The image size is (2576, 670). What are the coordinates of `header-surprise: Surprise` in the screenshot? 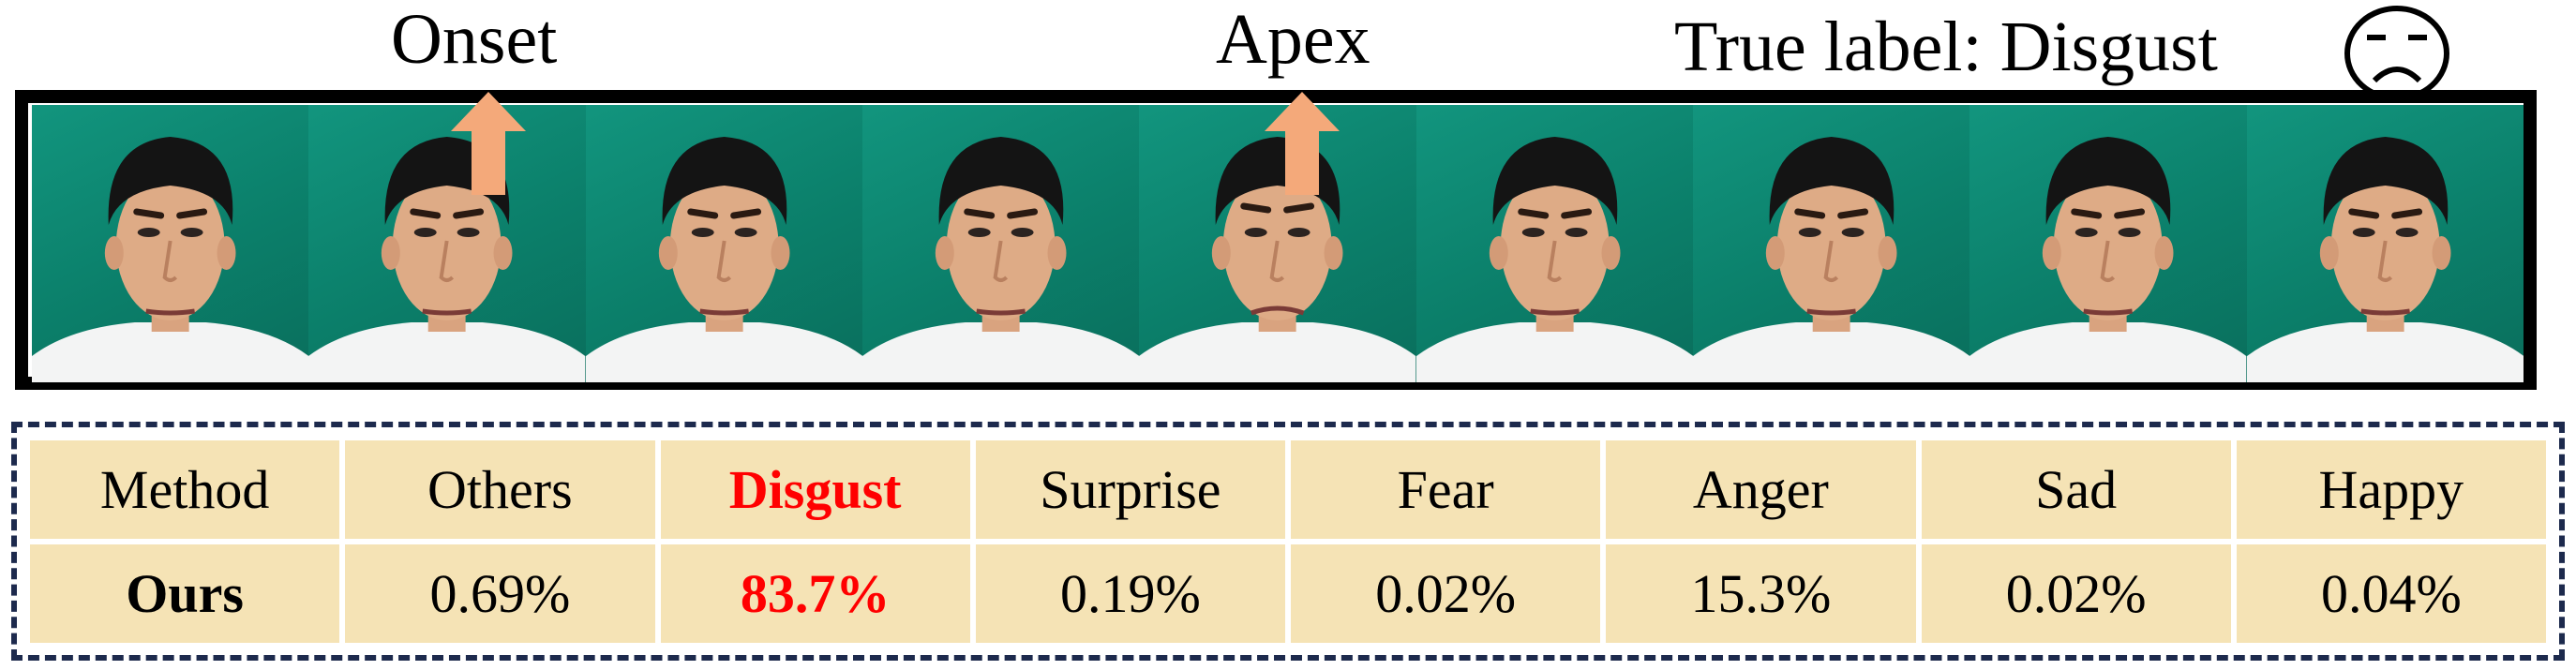 It's located at (1130, 489).